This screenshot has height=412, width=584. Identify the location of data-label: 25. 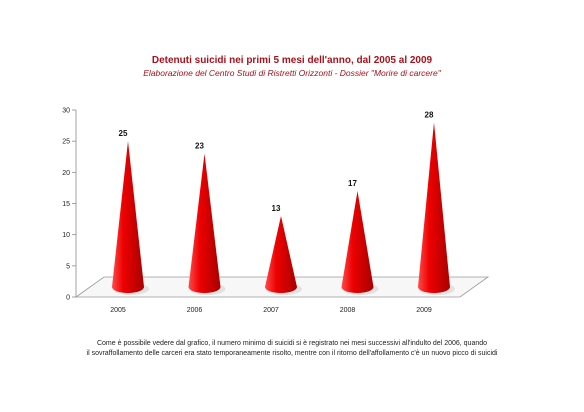
(123, 133).